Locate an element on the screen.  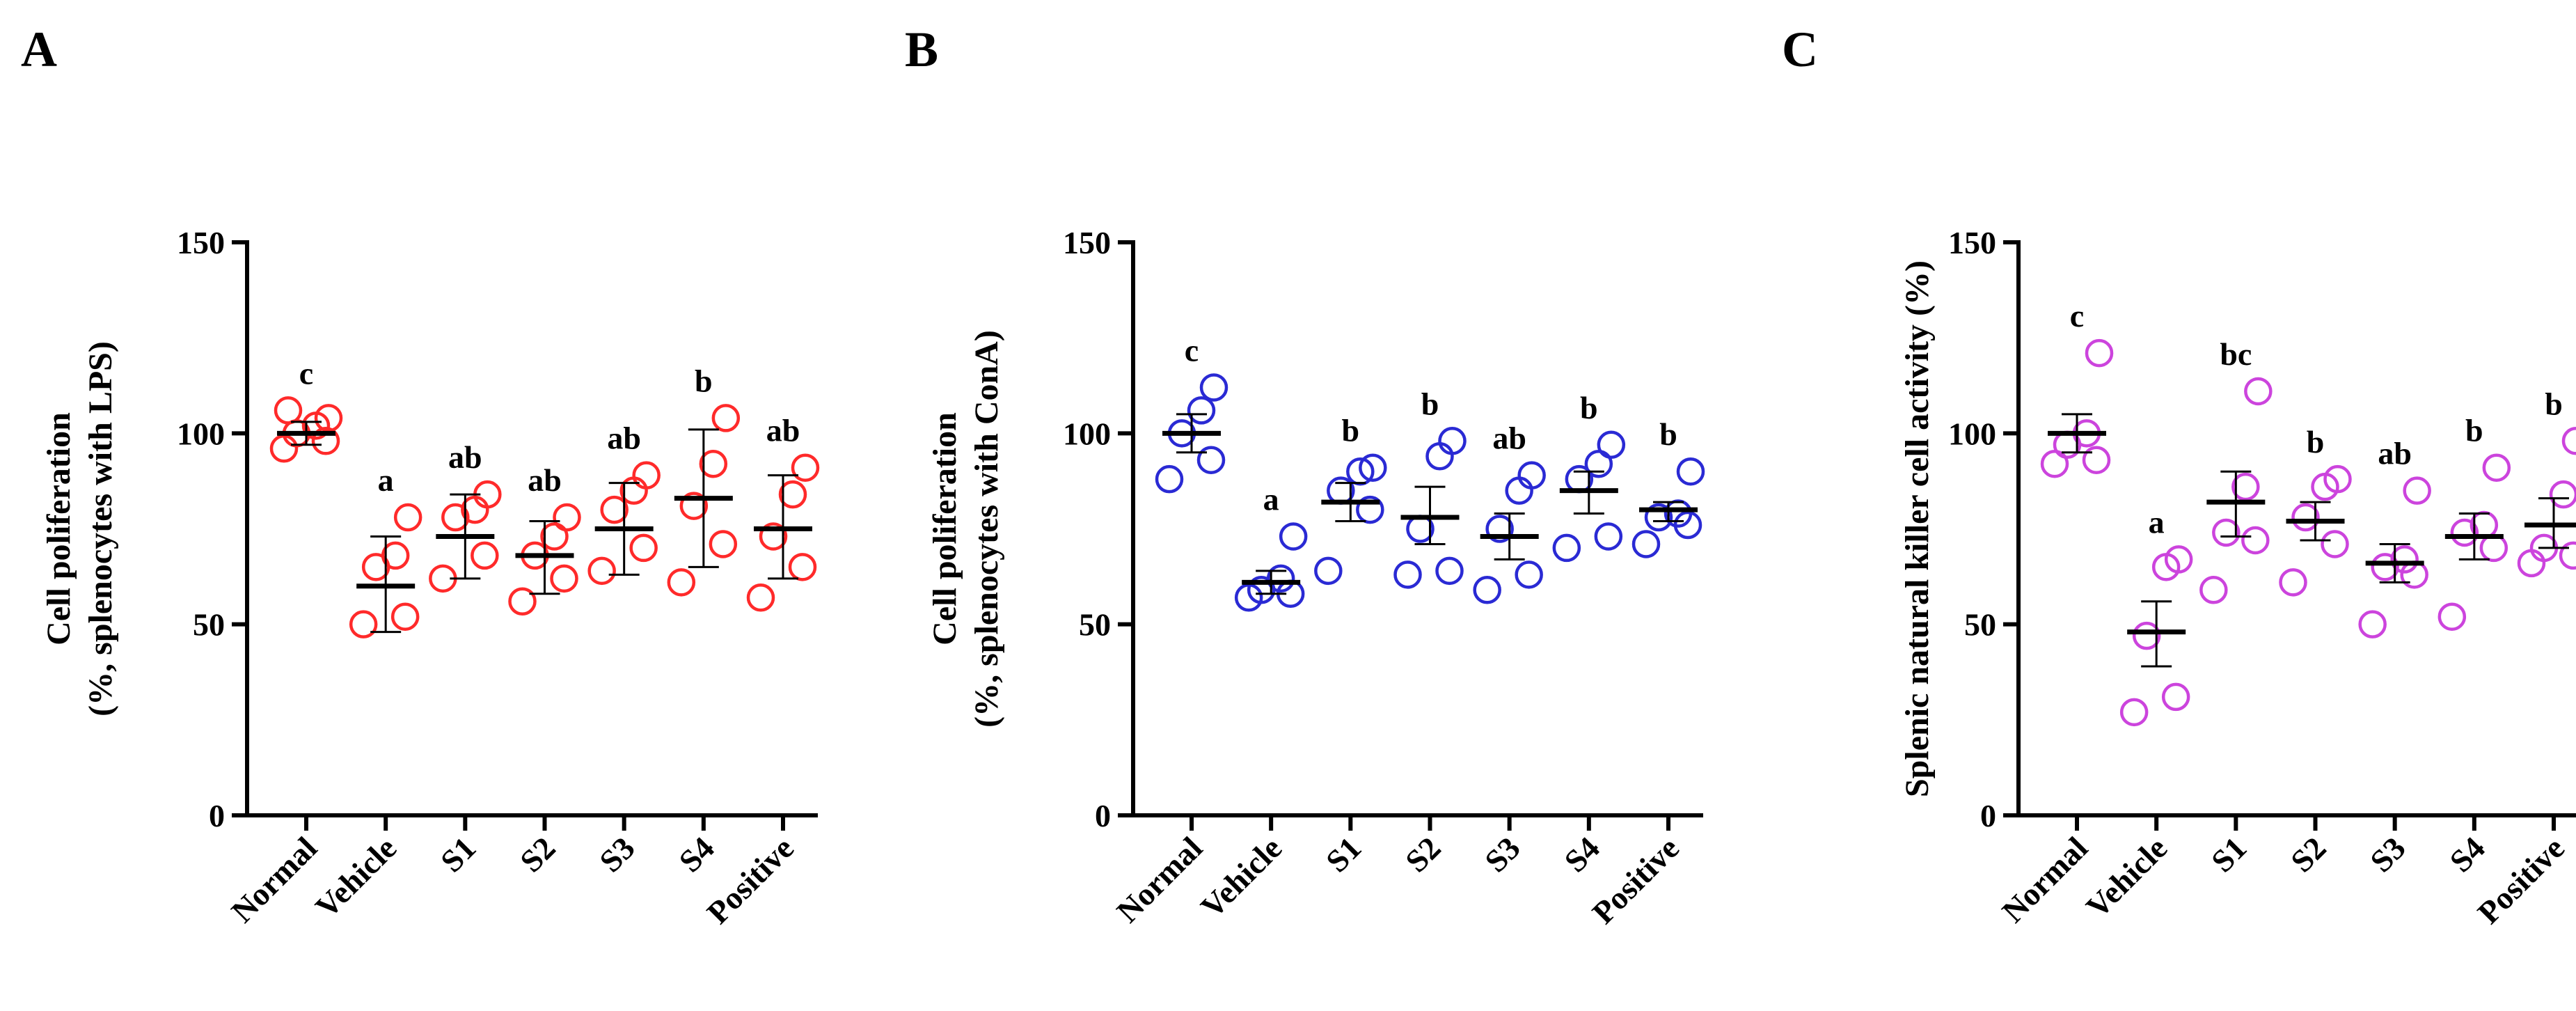
panel-letter: B is located at coordinates (921, 49).